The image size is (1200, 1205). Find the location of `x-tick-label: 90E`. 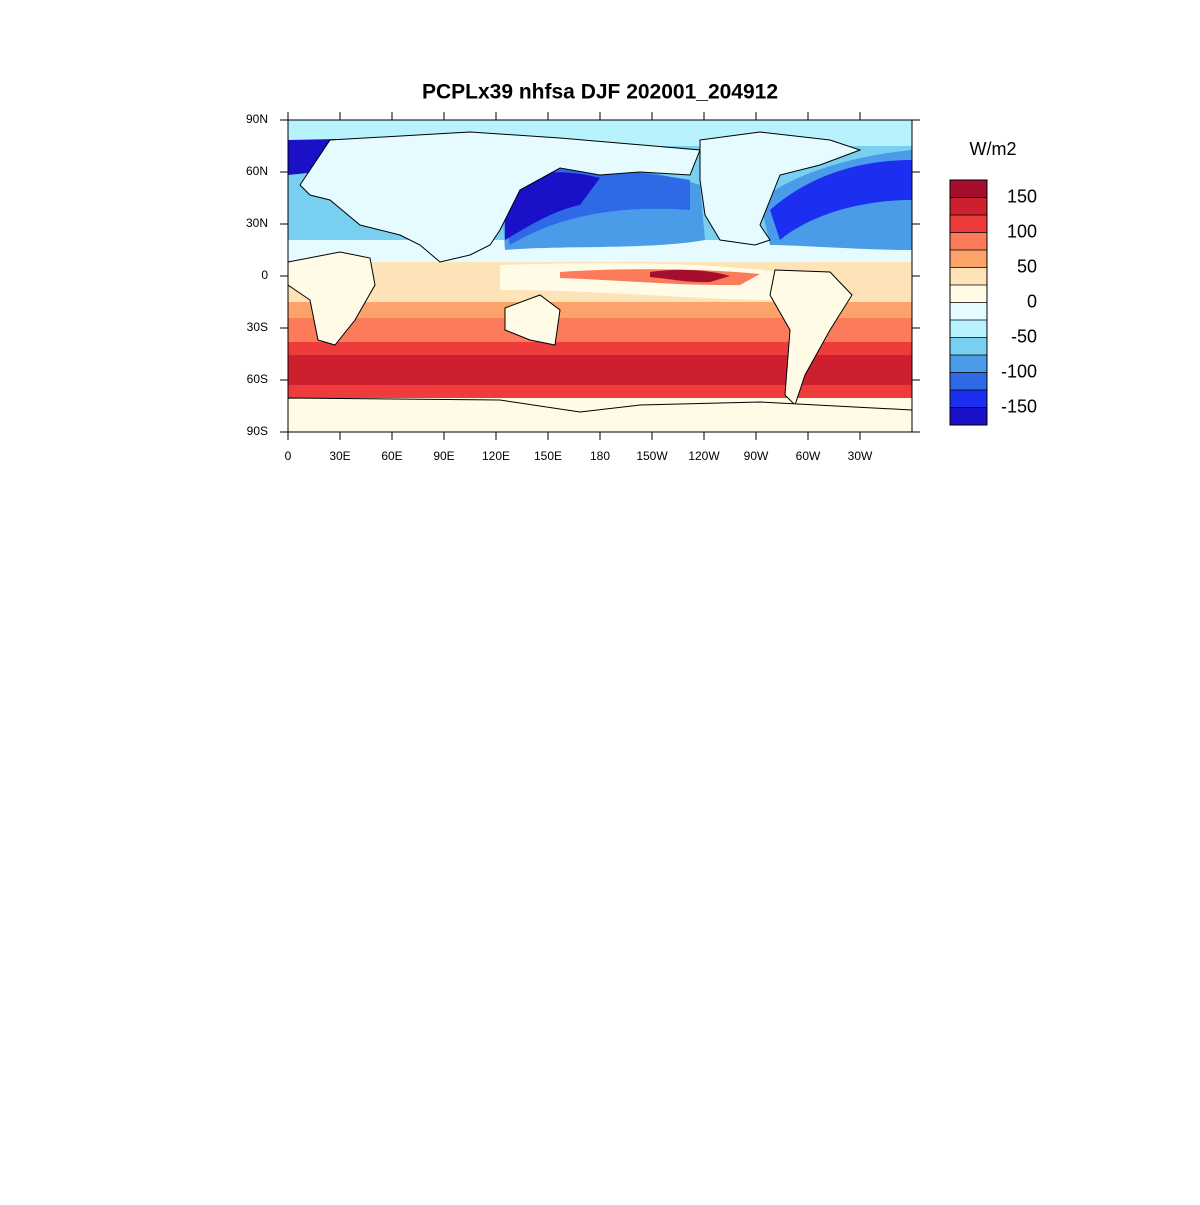

x-tick-label: 90E is located at coordinates (443, 456).